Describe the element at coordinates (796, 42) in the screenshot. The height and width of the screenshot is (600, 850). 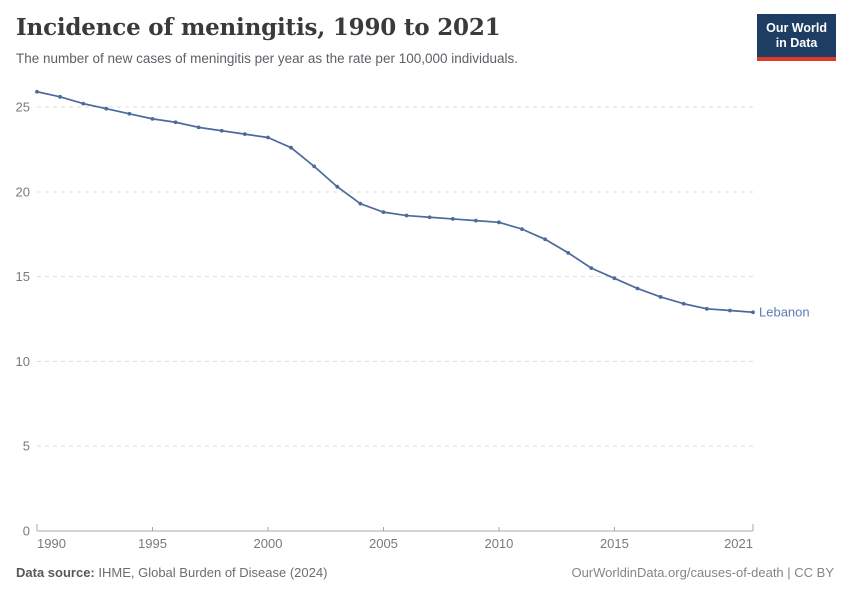
I see `owid-logo-line2: in Data` at that location.